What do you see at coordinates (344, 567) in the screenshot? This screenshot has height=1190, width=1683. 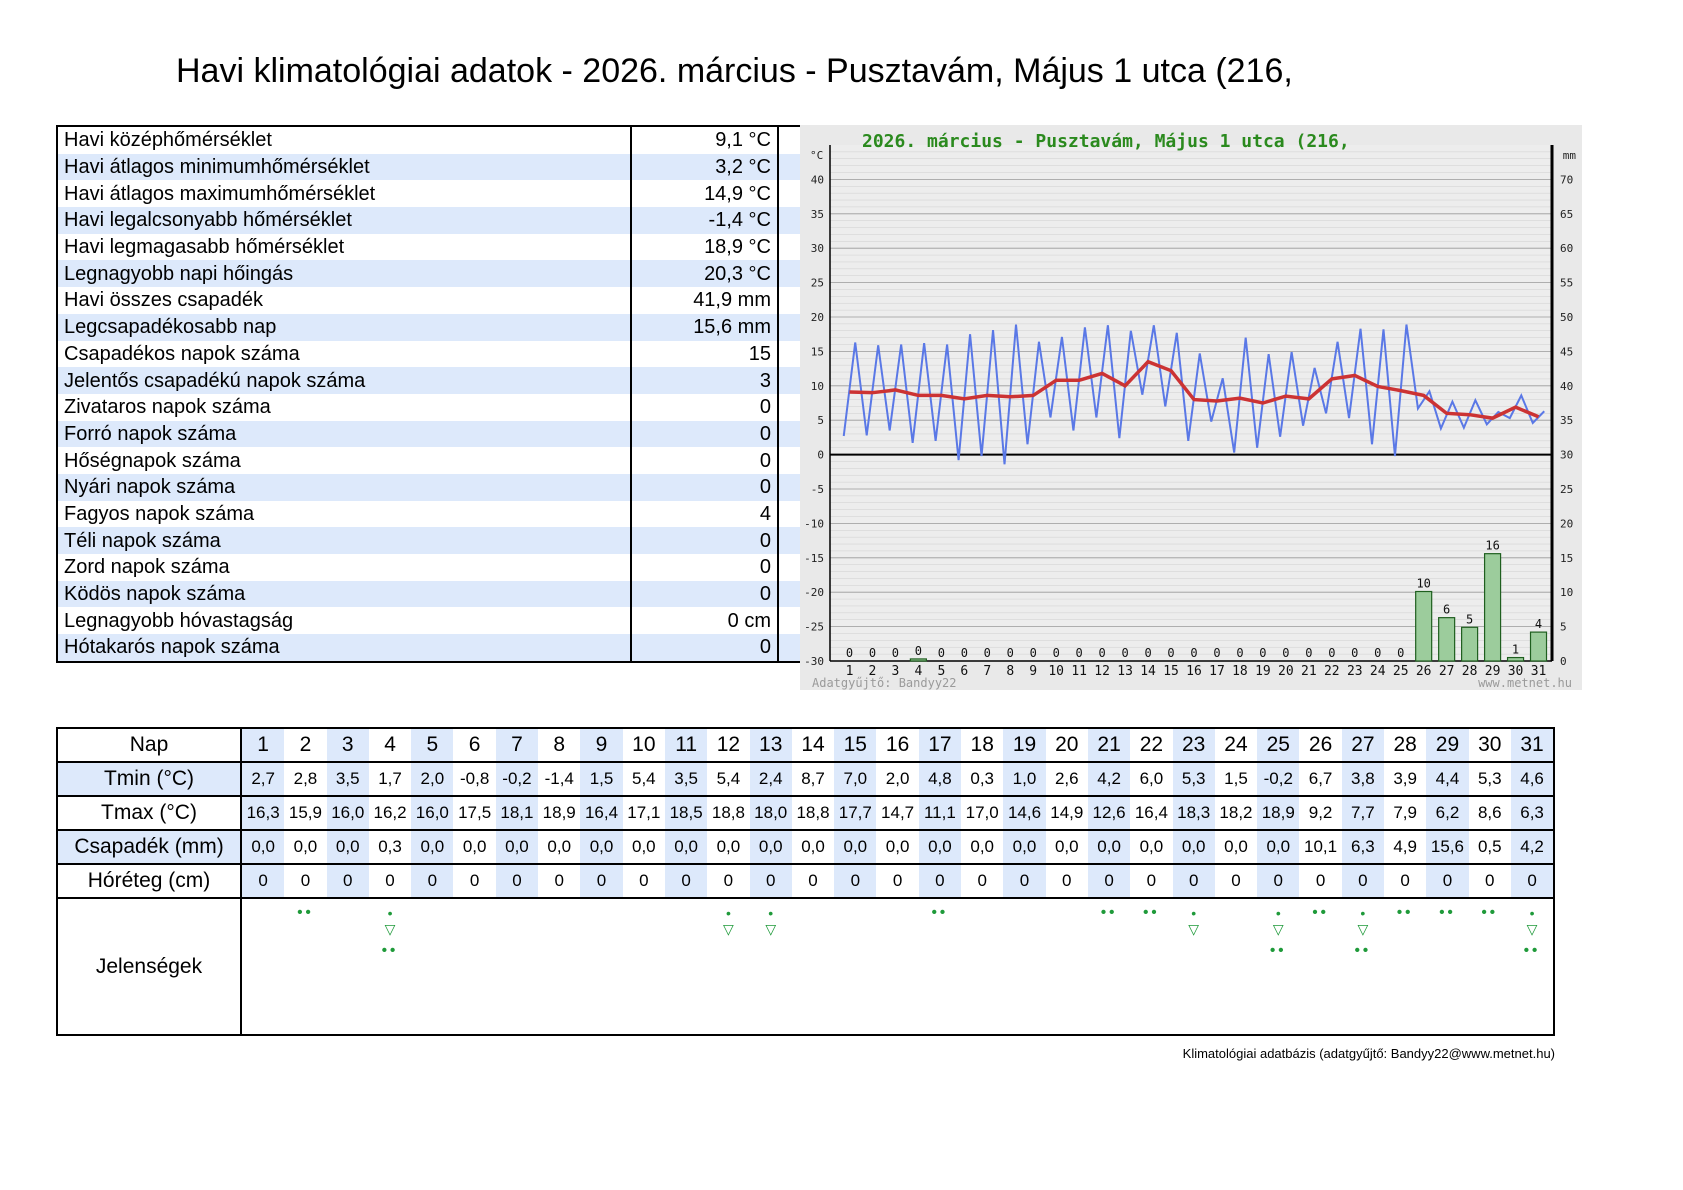 I see `summary-label: Zord napok száma` at bounding box center [344, 567].